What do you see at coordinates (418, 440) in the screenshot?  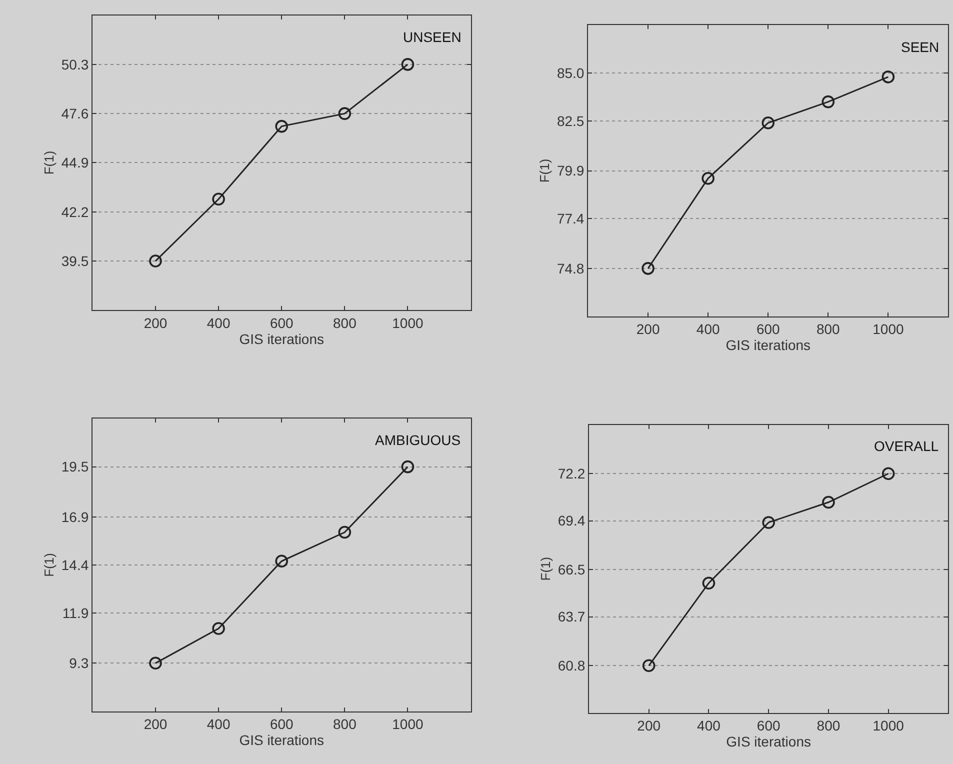 I see `text: AMBIGUOUS` at bounding box center [418, 440].